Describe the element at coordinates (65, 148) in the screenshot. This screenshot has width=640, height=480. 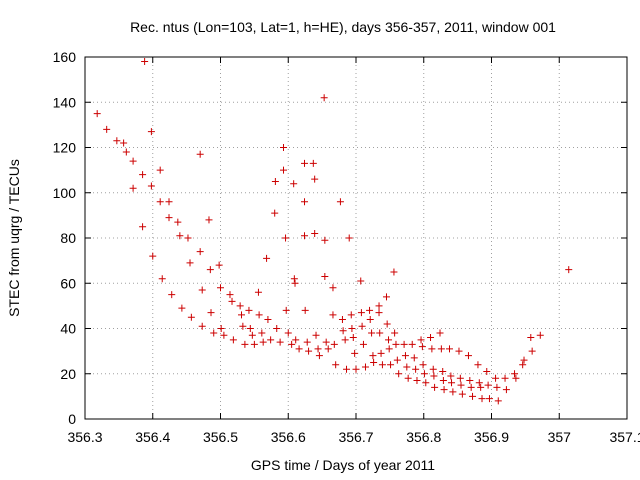
I see `y-tick-label: 120` at that location.